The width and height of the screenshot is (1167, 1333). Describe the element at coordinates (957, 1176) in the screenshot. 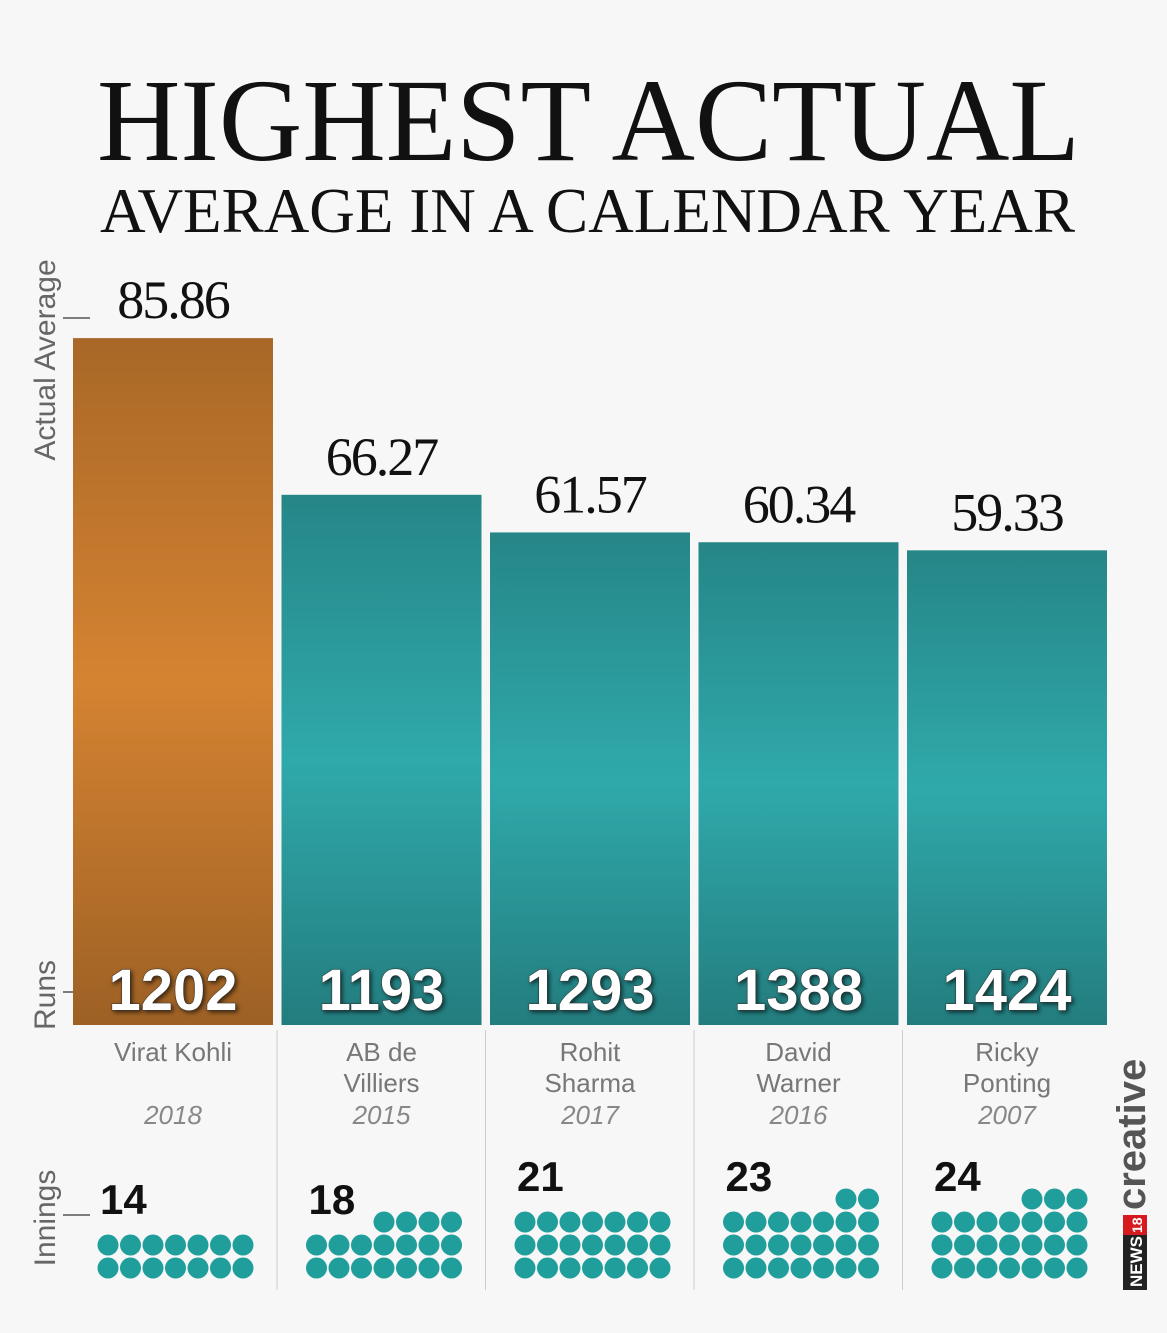

I see `innings-value: 24` at that location.